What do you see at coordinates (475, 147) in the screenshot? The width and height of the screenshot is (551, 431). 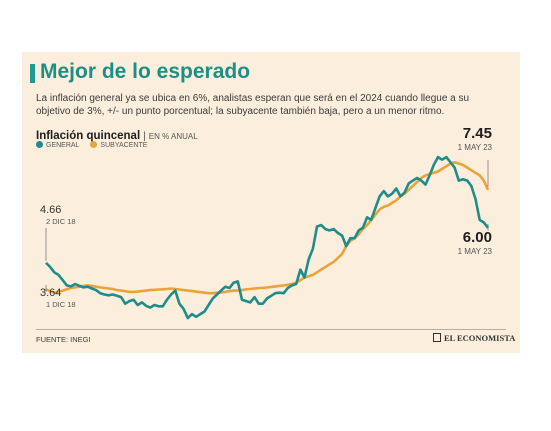 I see `data-label-subyacente-end-date: 1 MAY 23` at bounding box center [475, 147].